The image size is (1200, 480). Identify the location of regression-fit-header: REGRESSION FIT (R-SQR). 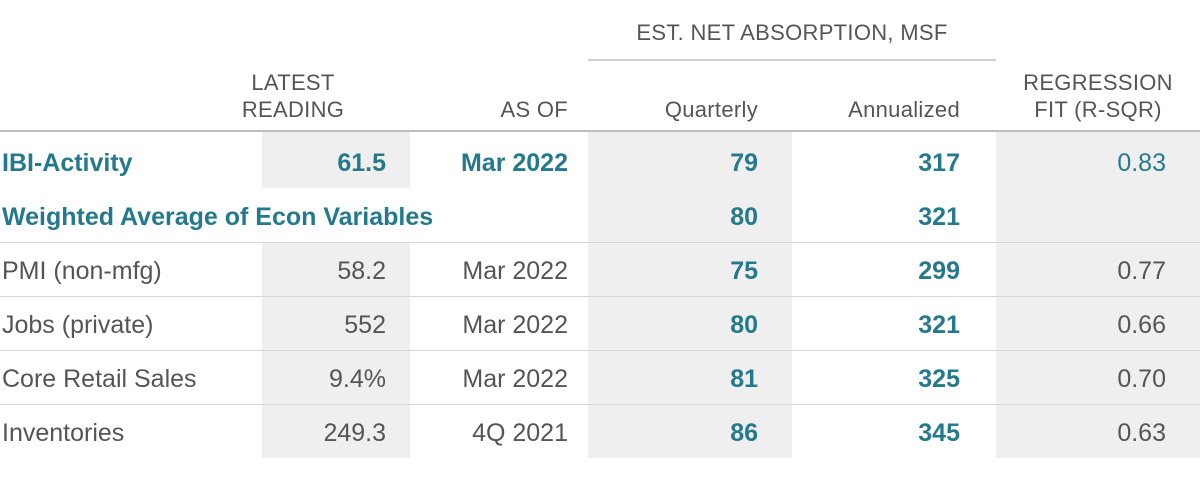
(1098, 96).